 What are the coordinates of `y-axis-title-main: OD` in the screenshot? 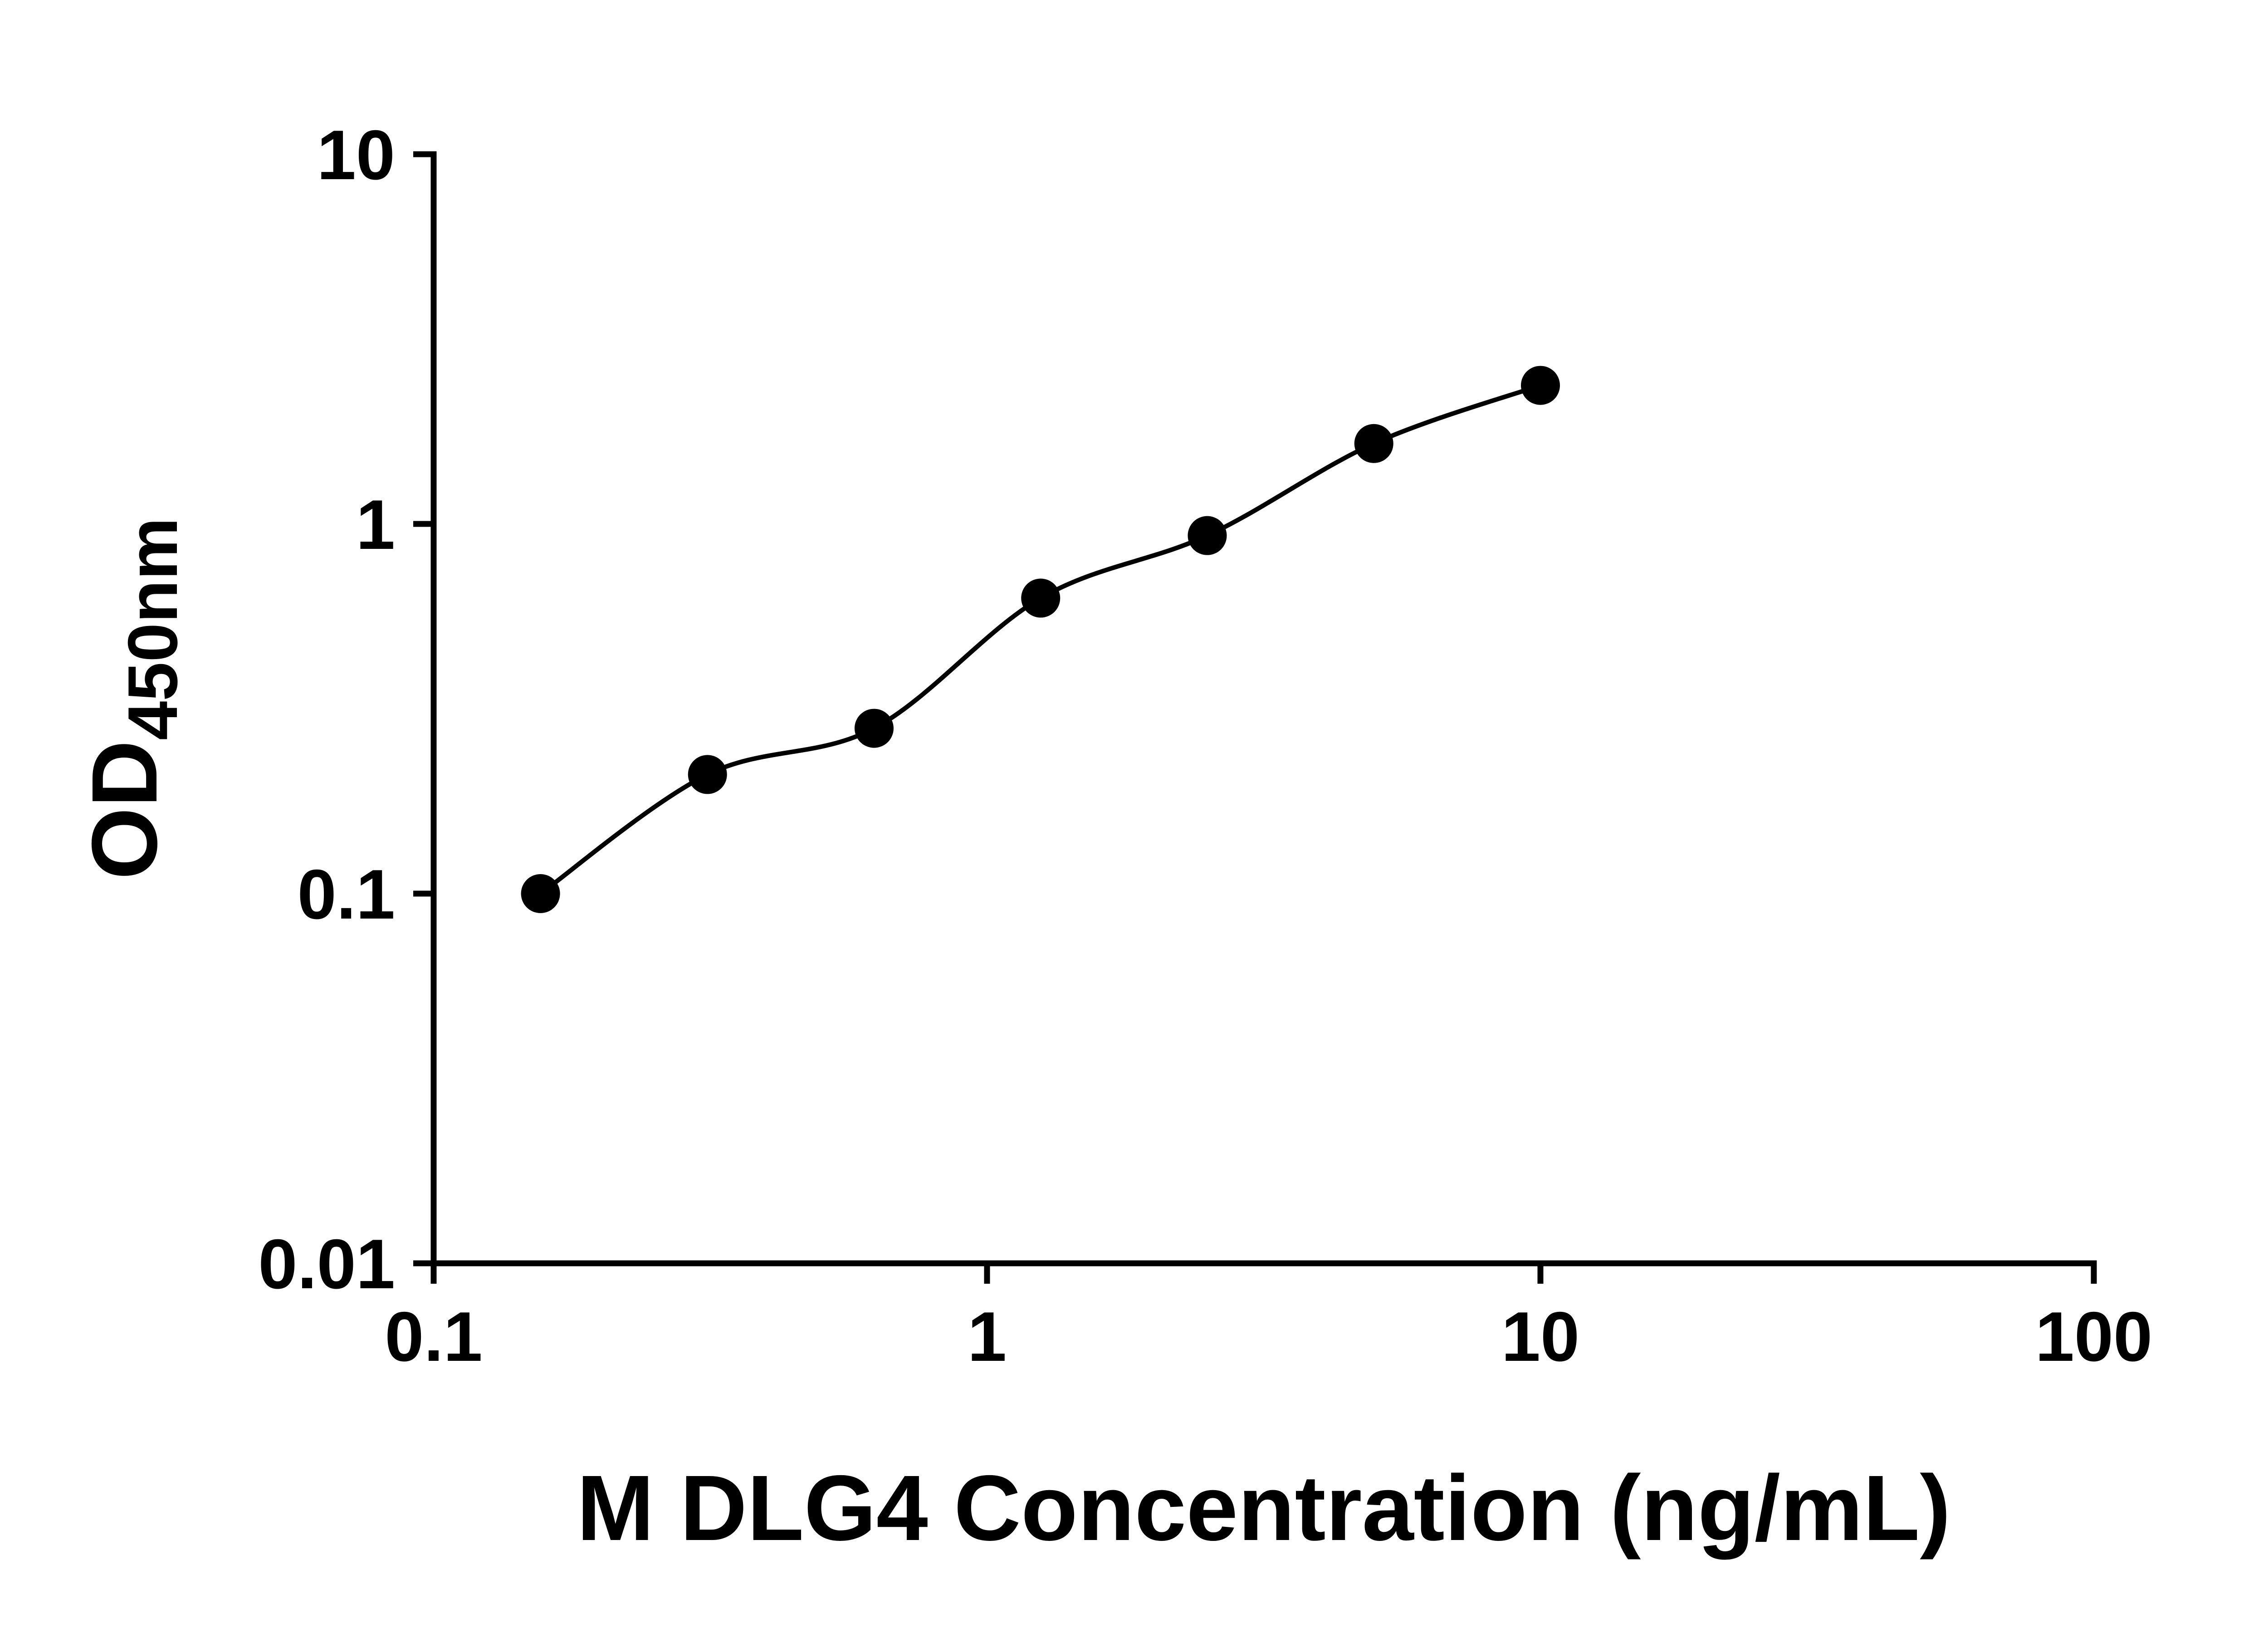 It's located at (125, 810).